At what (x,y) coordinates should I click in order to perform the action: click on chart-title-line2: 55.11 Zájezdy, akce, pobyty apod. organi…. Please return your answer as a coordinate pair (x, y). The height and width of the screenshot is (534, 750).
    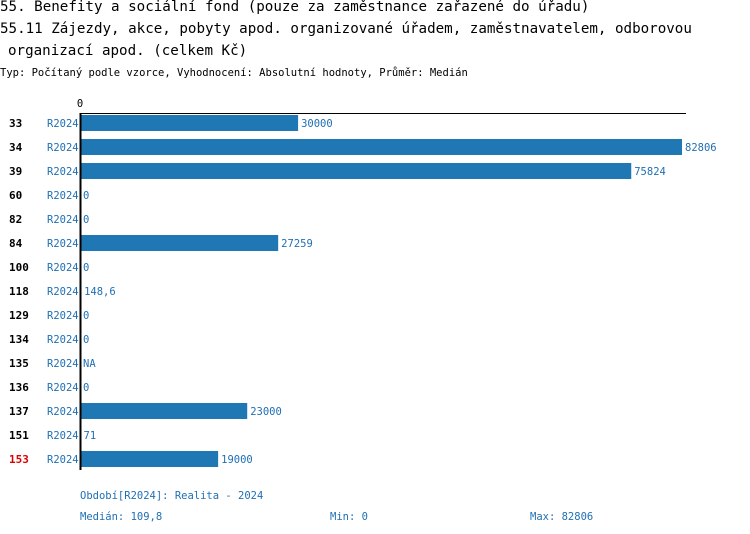
    Looking at the image, I should click on (346, 29).